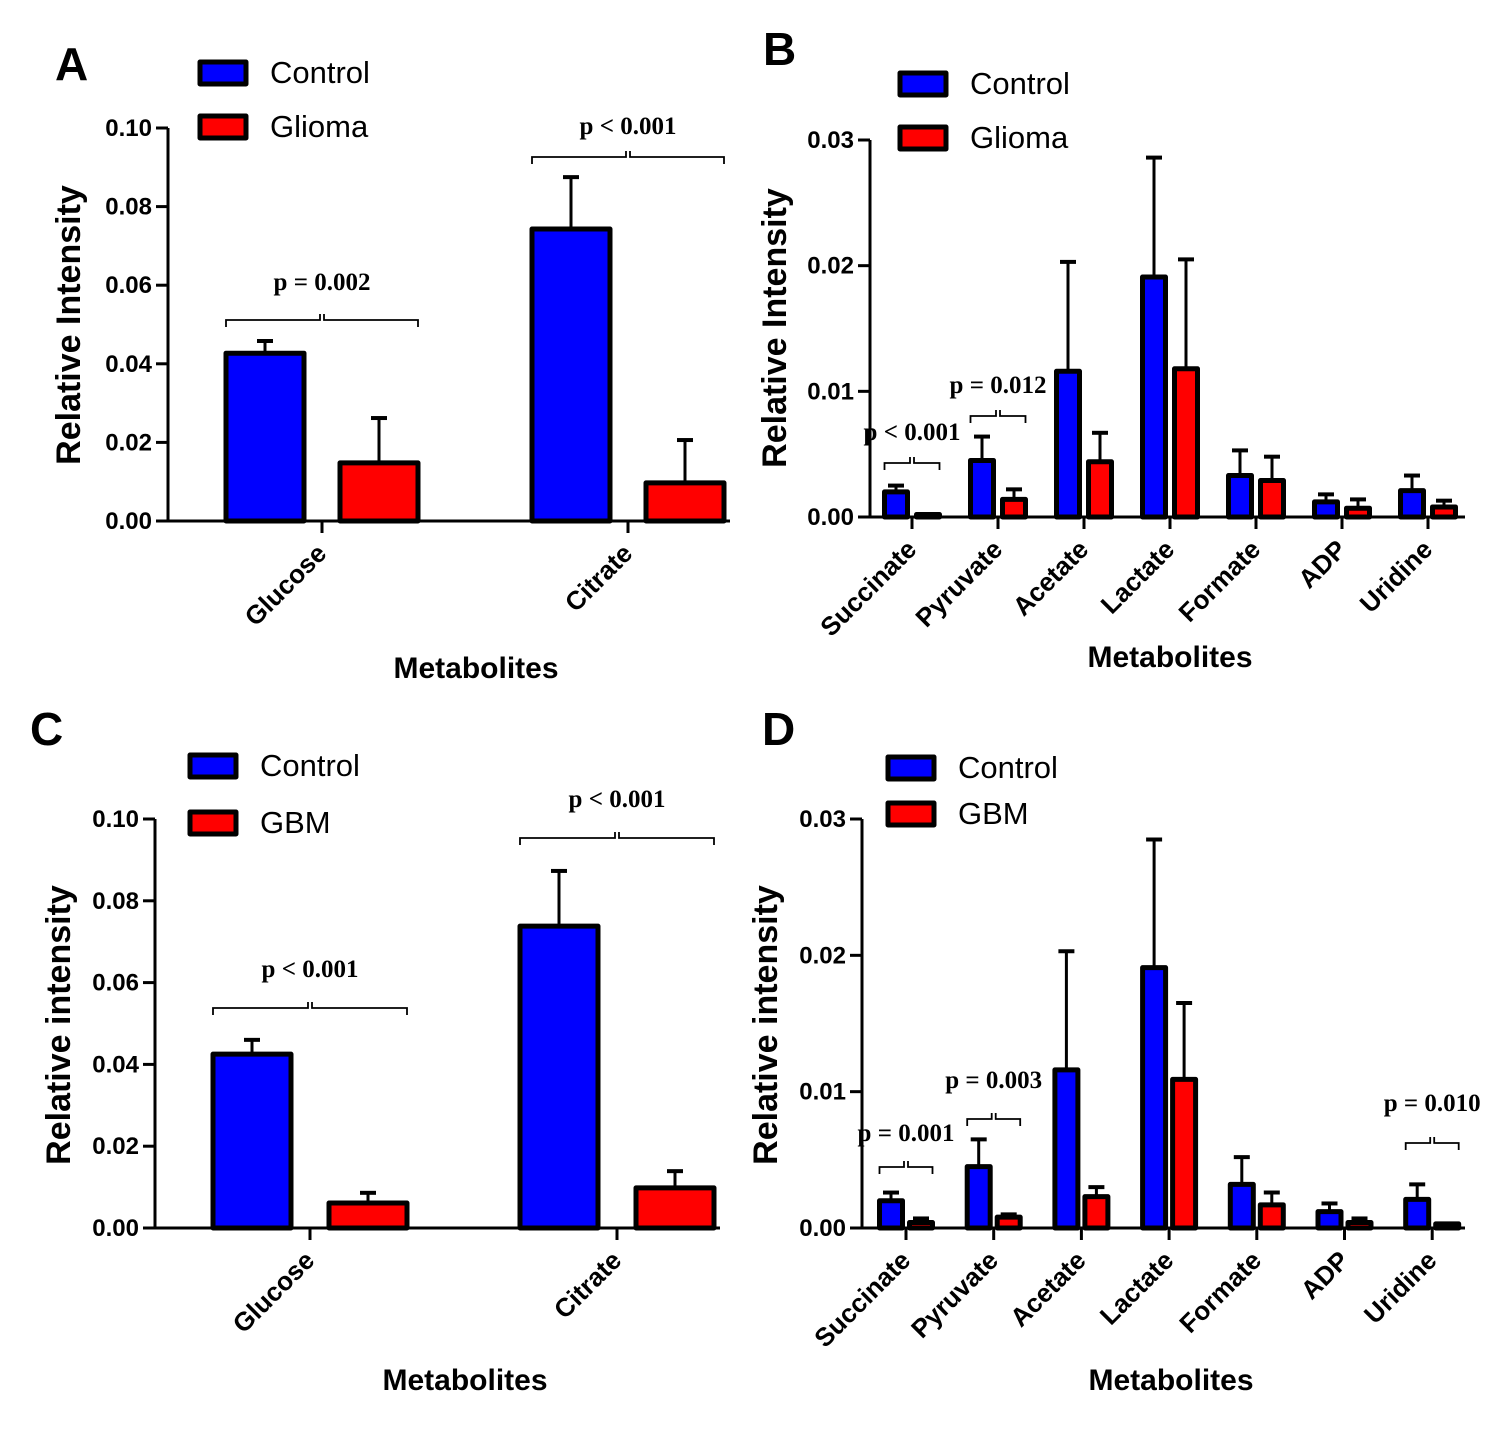 The height and width of the screenshot is (1429, 1500). What do you see at coordinates (685, 502) in the screenshot?
I see `bar-glioma-citrate` at bounding box center [685, 502].